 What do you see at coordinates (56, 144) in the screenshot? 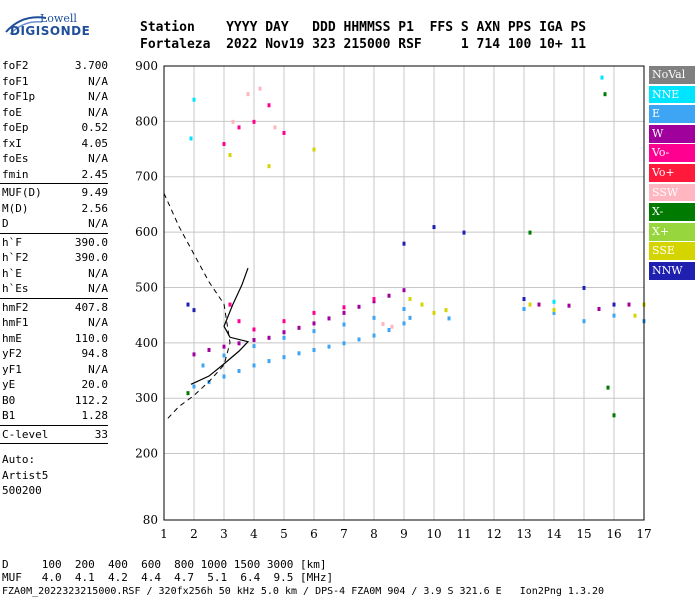
I see `param-row: fxI 4.05` at bounding box center [56, 144].